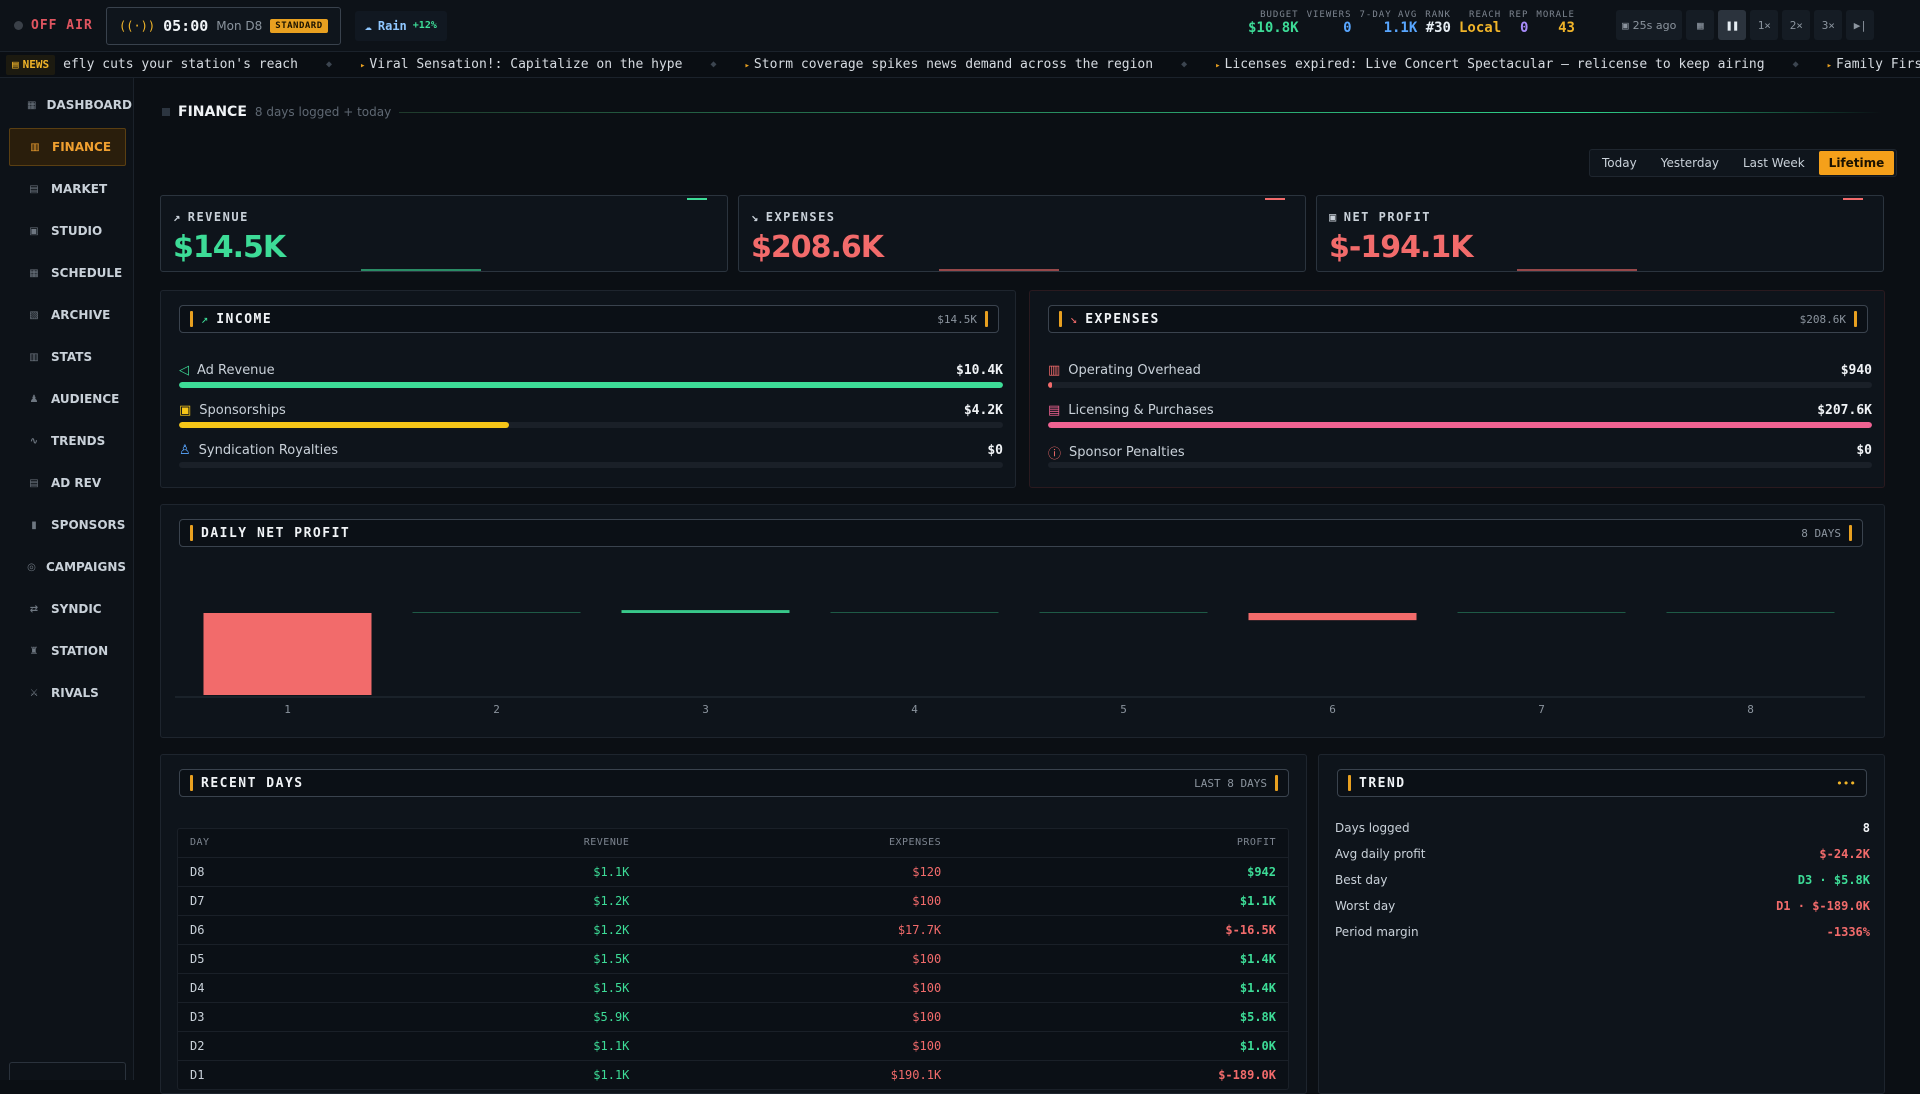  What do you see at coordinates (211, 217) in the screenshot?
I see `kpi-label-wrap: ↗ REVENUE` at bounding box center [211, 217].